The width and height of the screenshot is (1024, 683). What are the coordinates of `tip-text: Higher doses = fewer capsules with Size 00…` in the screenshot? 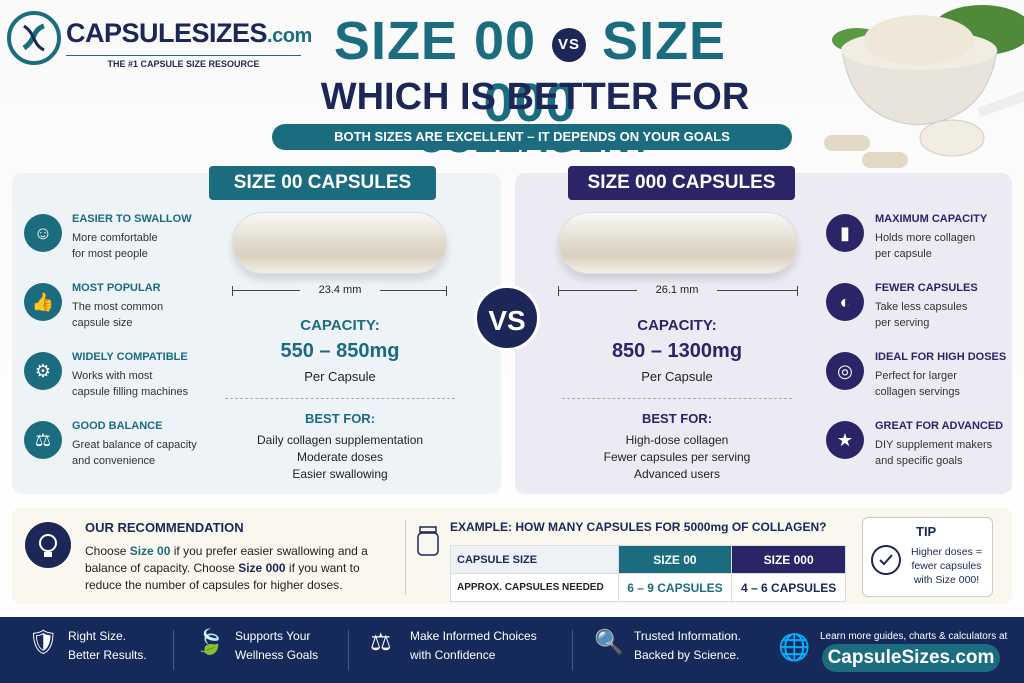 It's located at (946, 566).